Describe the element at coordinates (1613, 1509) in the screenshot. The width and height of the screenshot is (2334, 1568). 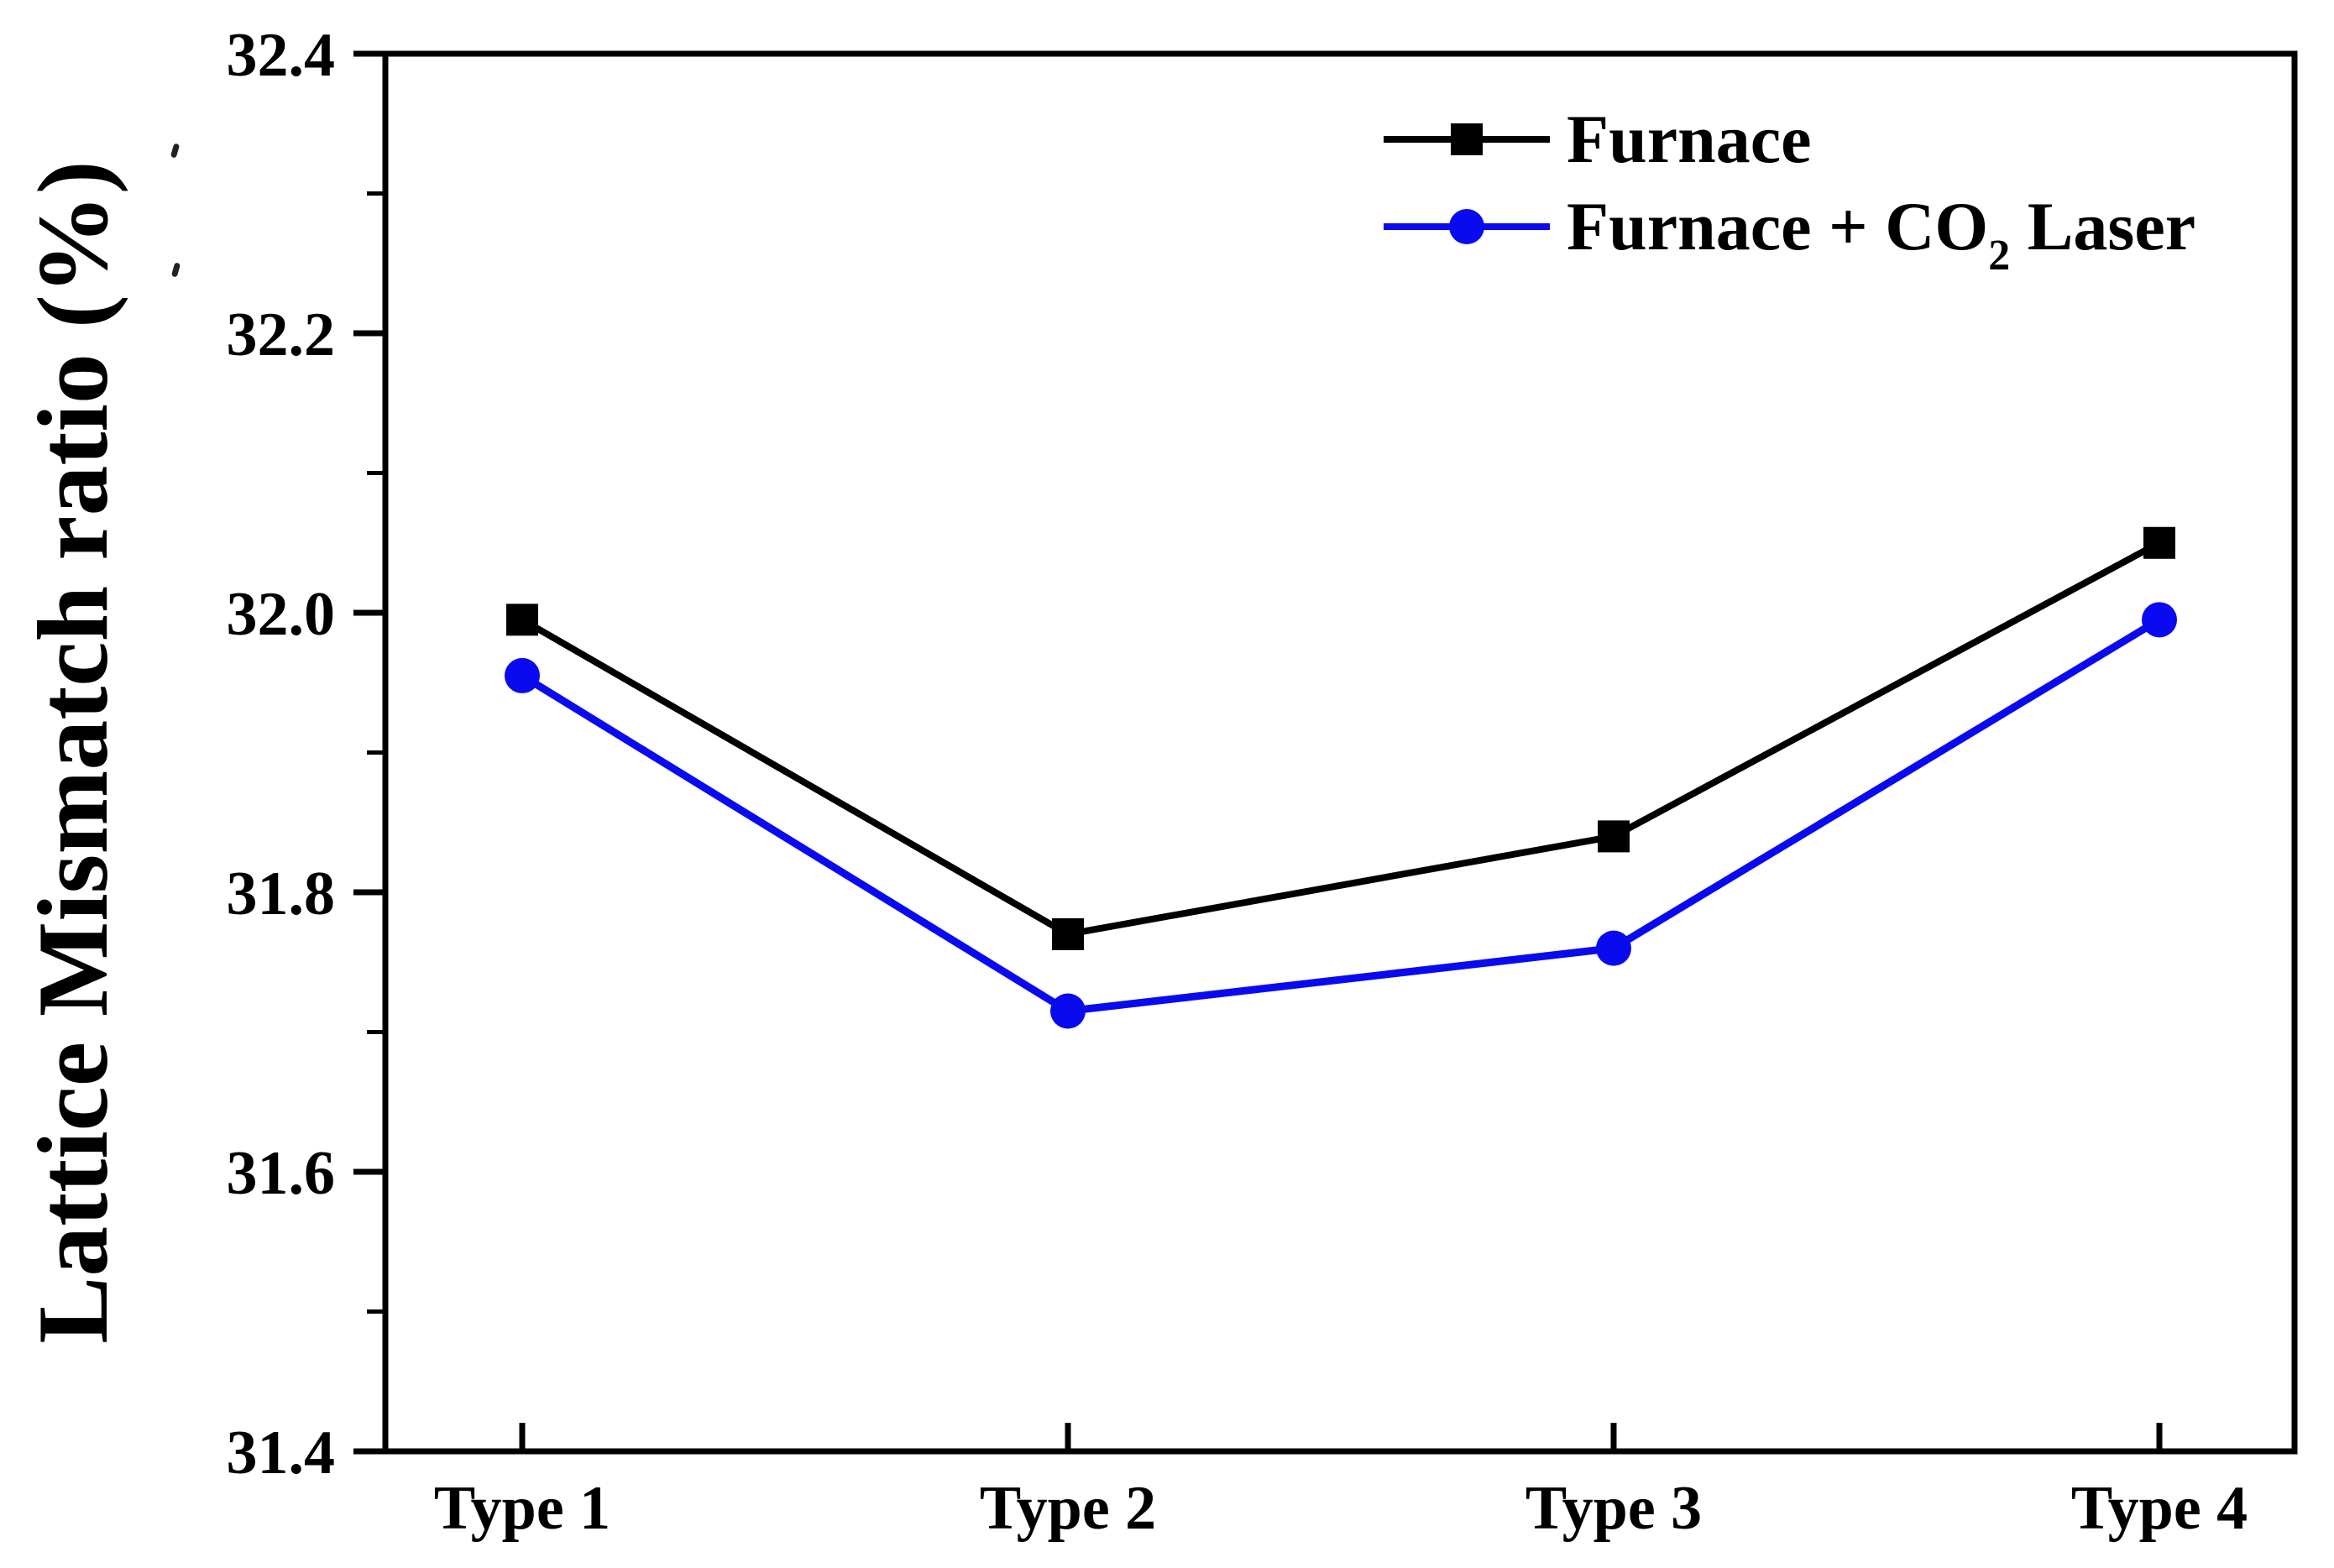
I see `x-category-label-type-3: Type 3` at that location.